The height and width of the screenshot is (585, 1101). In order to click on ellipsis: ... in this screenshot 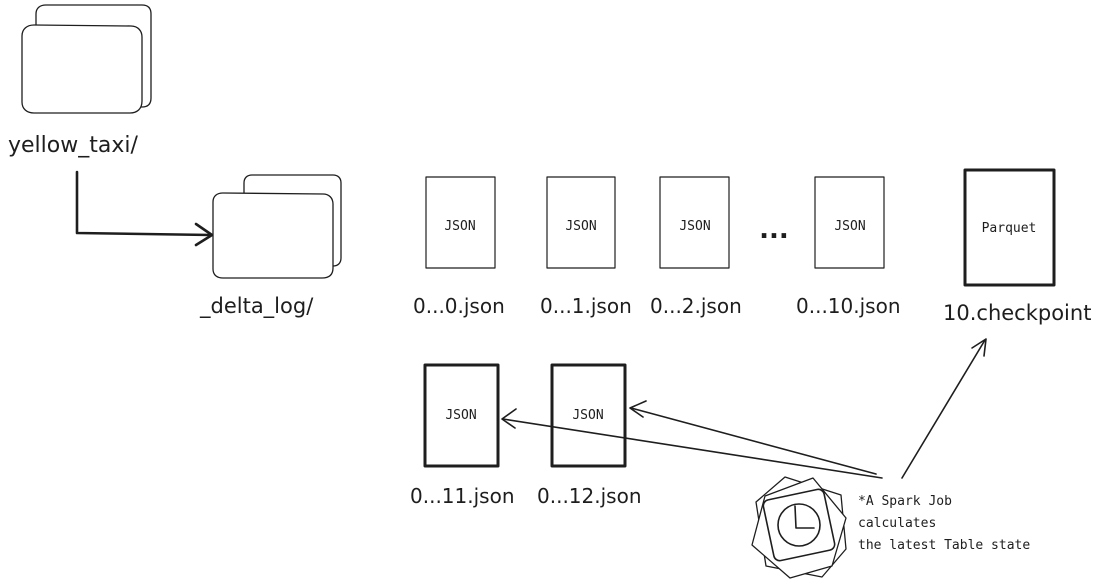, I will do `click(774, 230)`.